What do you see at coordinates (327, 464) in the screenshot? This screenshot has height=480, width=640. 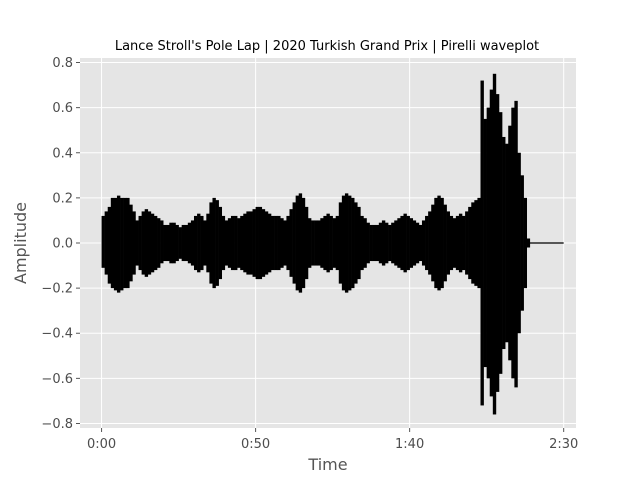 I see `x-axis-label: Time` at bounding box center [327, 464].